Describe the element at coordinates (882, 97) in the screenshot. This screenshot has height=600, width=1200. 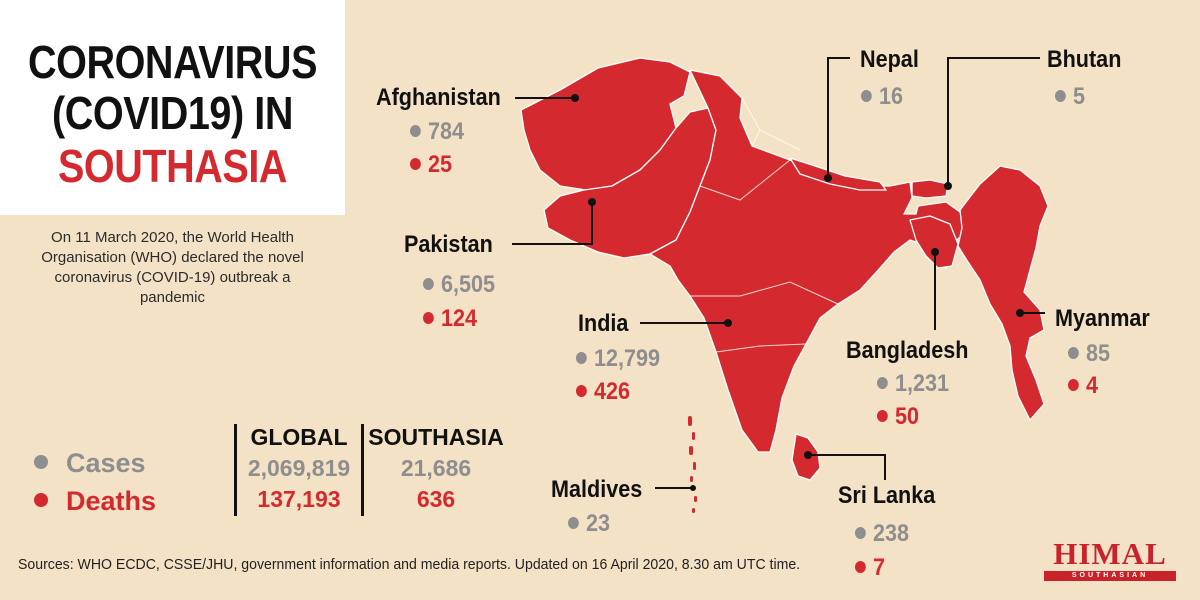
I see `nepal-cases: 16` at that location.